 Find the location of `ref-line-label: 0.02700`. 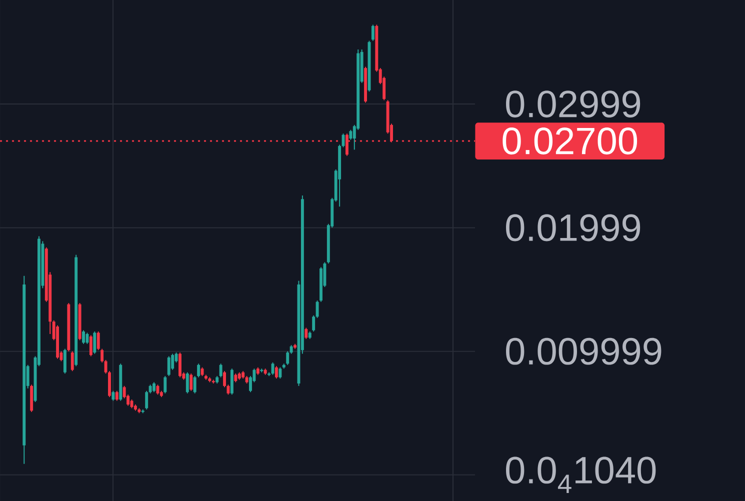

ref-line-label: 0.02700 is located at coordinates (570, 141).